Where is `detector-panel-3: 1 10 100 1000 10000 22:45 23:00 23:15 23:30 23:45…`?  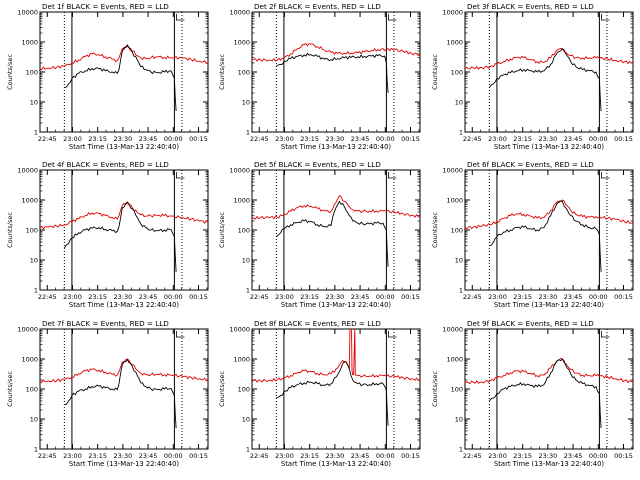 detector-panel-3: 1 10 100 1000 10000 22:45 23:00 23:15 23:30 23:45… is located at coordinates (532, 76).